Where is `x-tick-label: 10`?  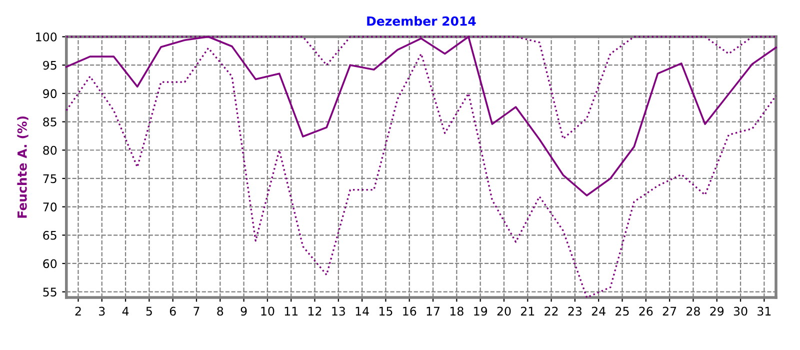
x-tick-label: 10 is located at coordinates (267, 311).